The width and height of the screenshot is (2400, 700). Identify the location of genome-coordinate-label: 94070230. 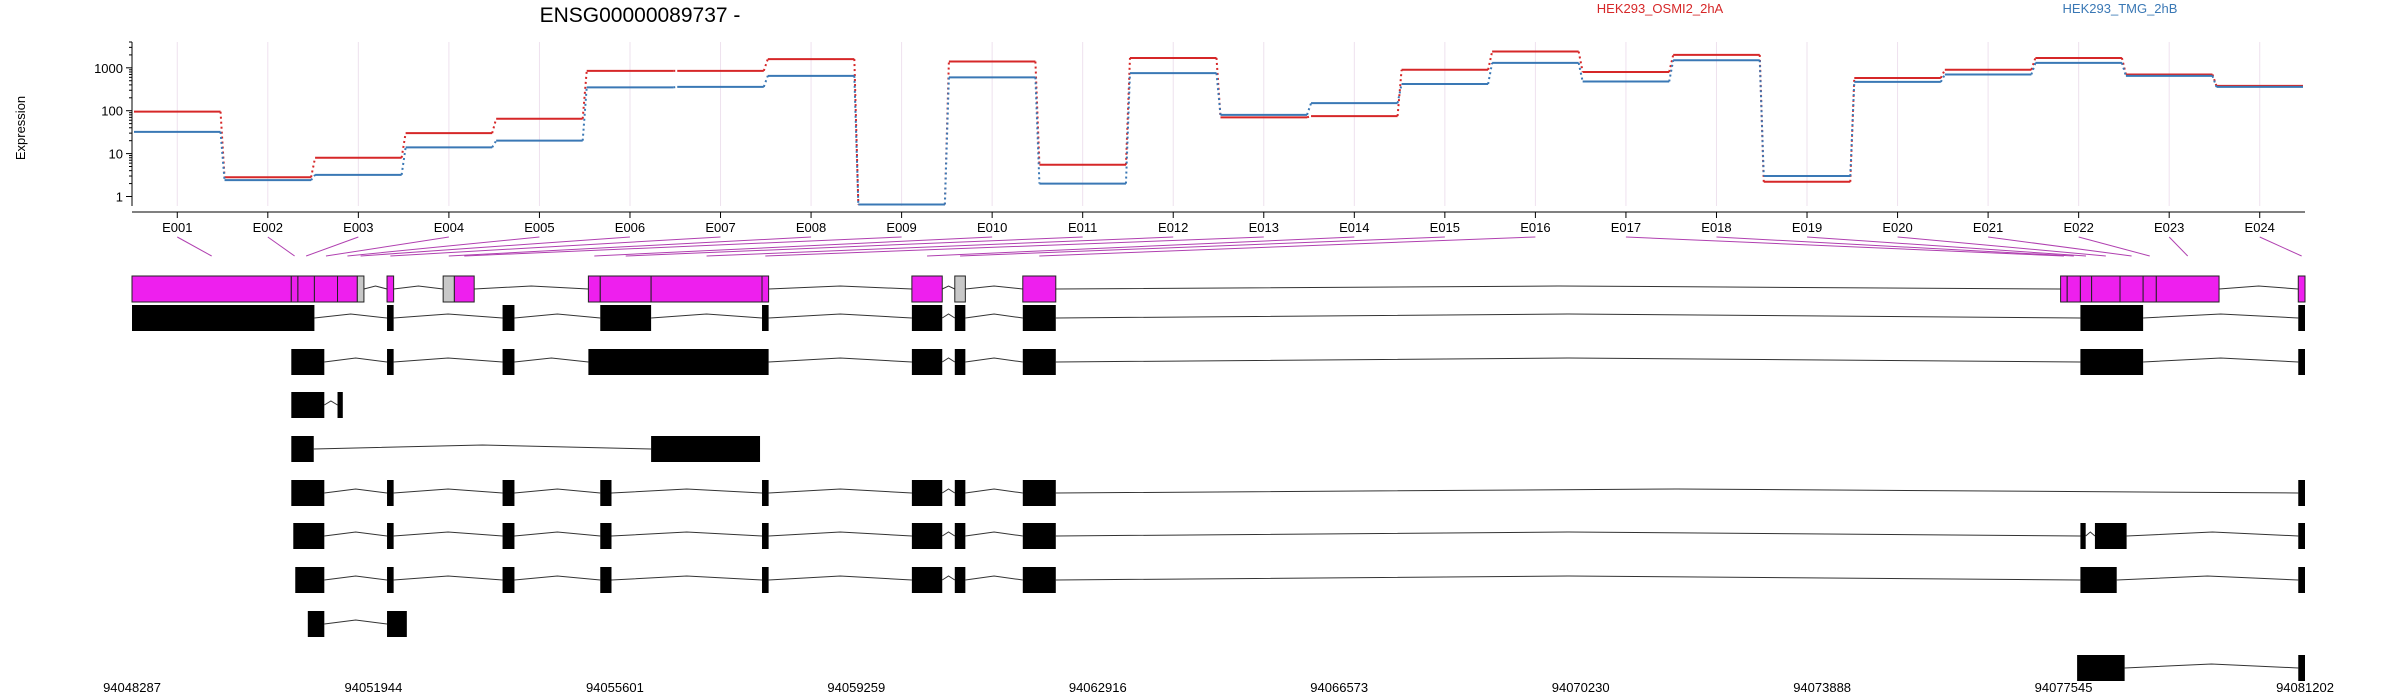
(1581, 687).